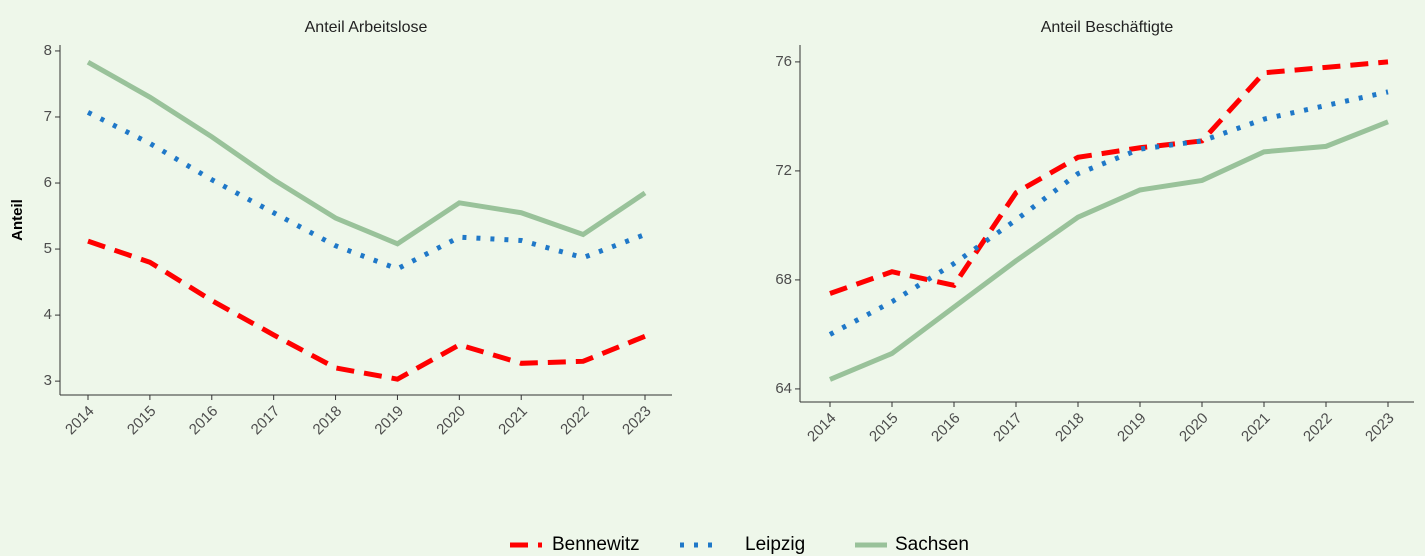  Describe the element at coordinates (48, 380) in the screenshot. I see `y-tick-label: 3` at that location.